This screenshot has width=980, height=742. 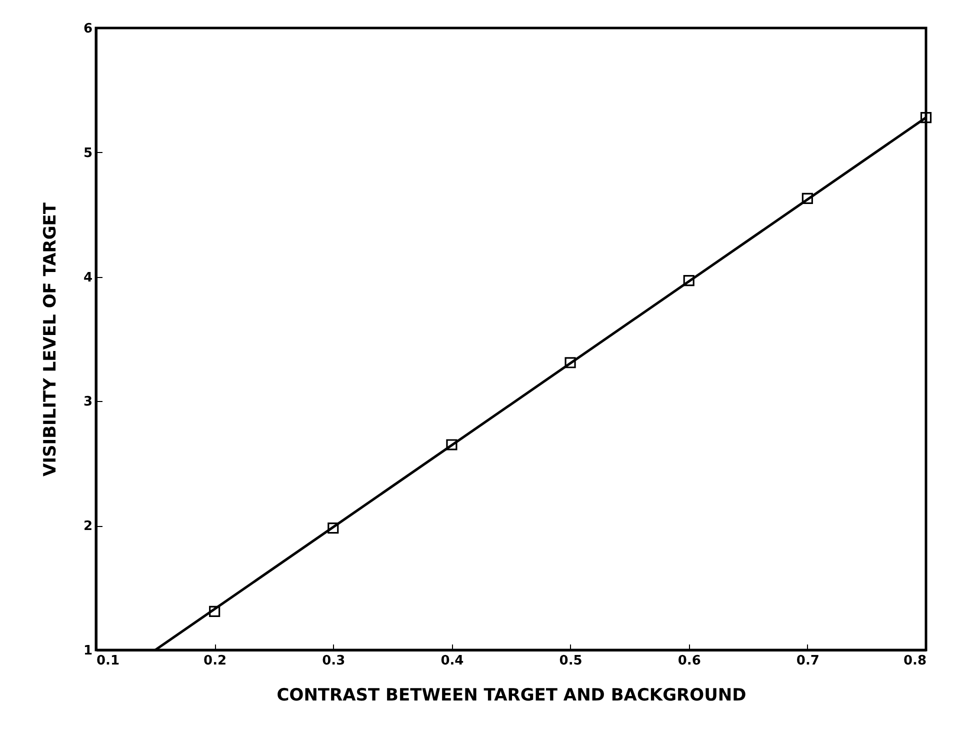 What do you see at coordinates (87, 153) in the screenshot?
I see `y-tick-label: 5` at bounding box center [87, 153].